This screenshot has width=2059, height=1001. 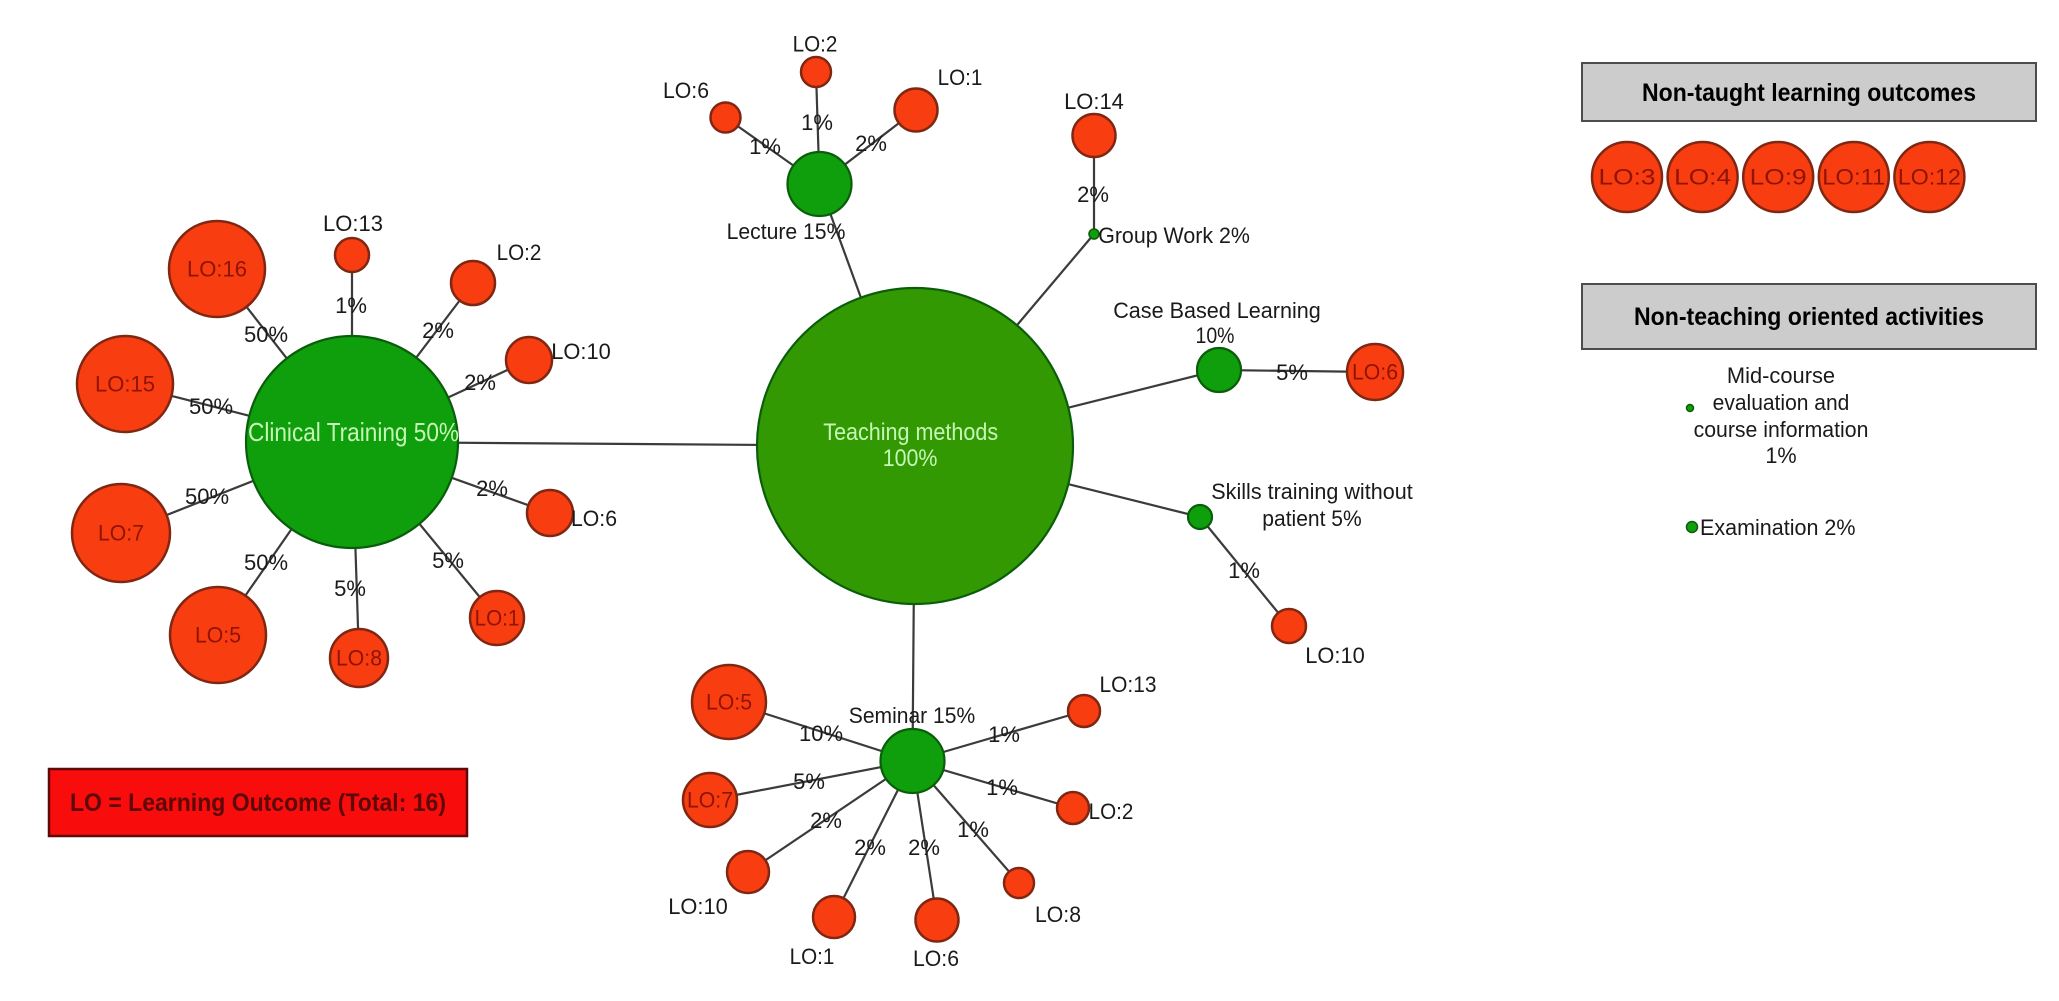 What do you see at coordinates (217, 269) in the screenshot?
I see `svg-text: LO:16` at bounding box center [217, 269].